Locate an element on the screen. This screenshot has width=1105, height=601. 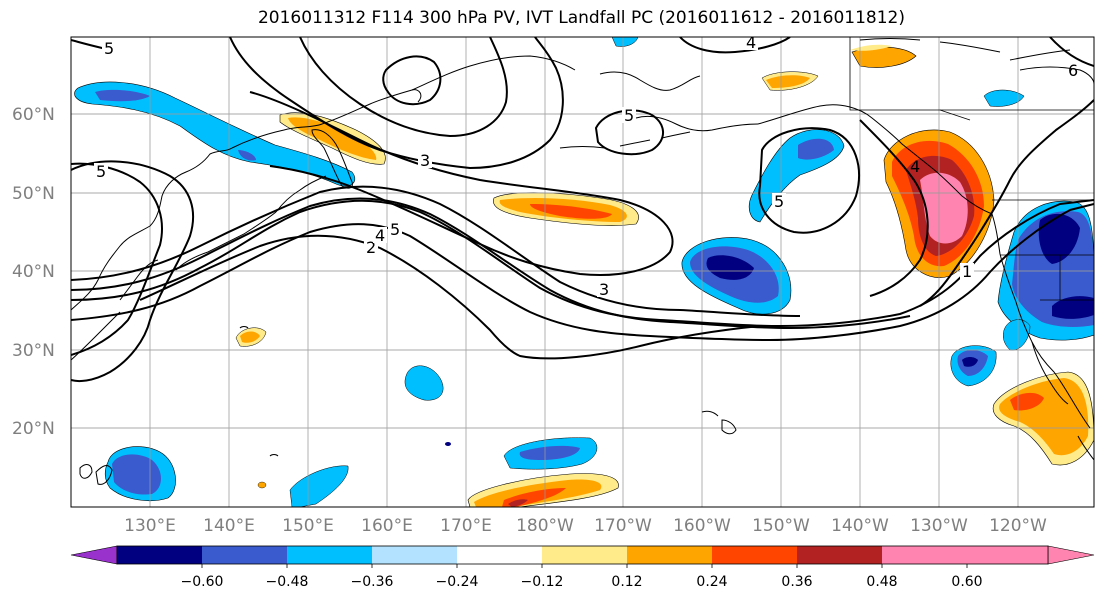
negative-anomaly-bering is located at coordinates (215, 134).